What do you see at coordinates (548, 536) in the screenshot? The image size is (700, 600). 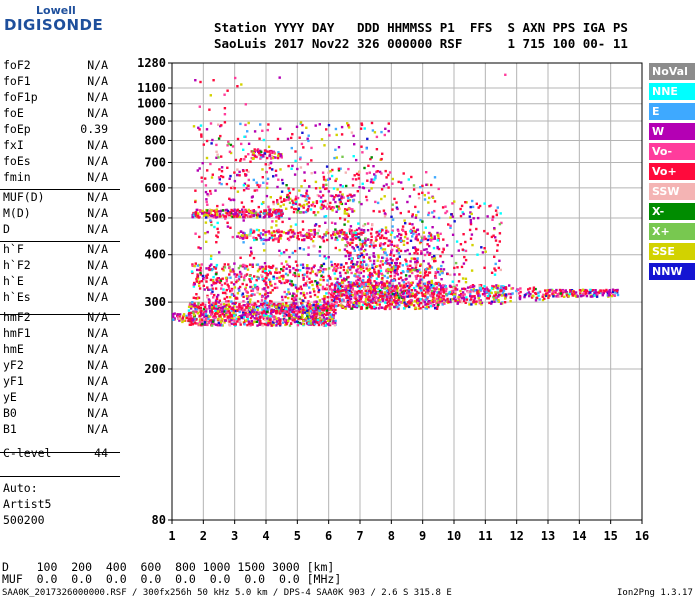 I see `x-tick-label: 13` at bounding box center [548, 536].